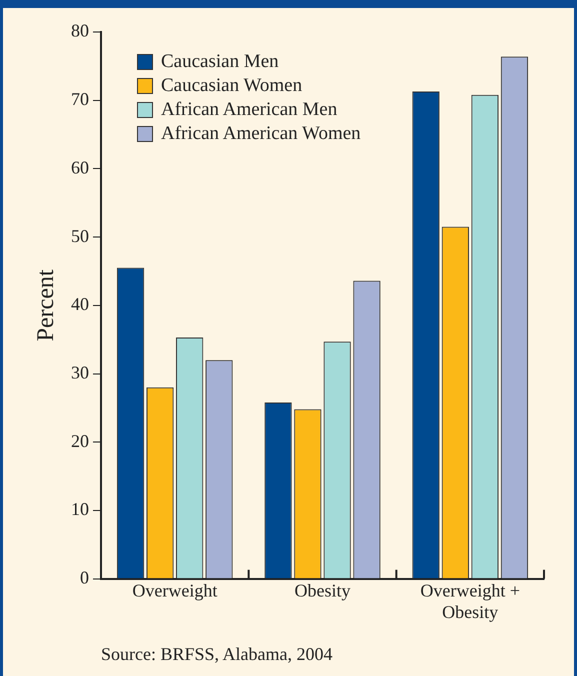 This screenshot has width=577, height=676. I want to click on source-note: Source: BRFSS, Alabama, 2004, so click(217, 654).